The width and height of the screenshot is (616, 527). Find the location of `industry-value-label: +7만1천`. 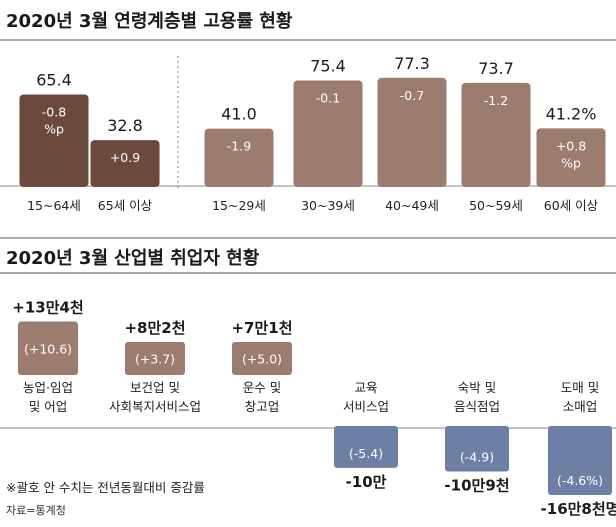

industry-value-label: +7만1천 is located at coordinates (261, 328).